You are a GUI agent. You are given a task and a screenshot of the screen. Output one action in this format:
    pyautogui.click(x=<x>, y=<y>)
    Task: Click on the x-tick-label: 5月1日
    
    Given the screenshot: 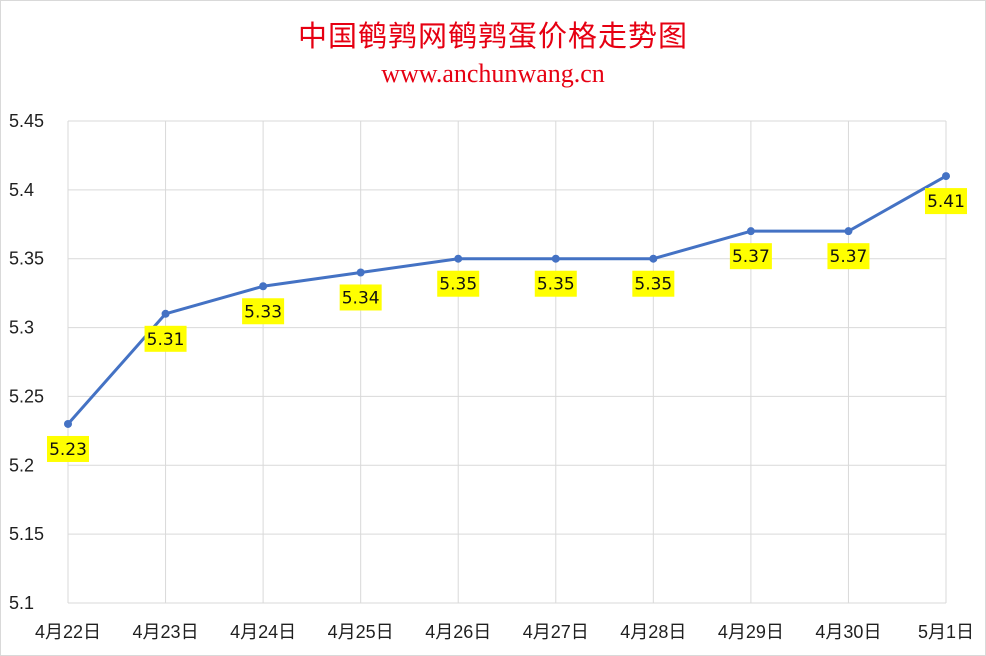 What is the action you would take?
    pyautogui.click(x=946, y=632)
    